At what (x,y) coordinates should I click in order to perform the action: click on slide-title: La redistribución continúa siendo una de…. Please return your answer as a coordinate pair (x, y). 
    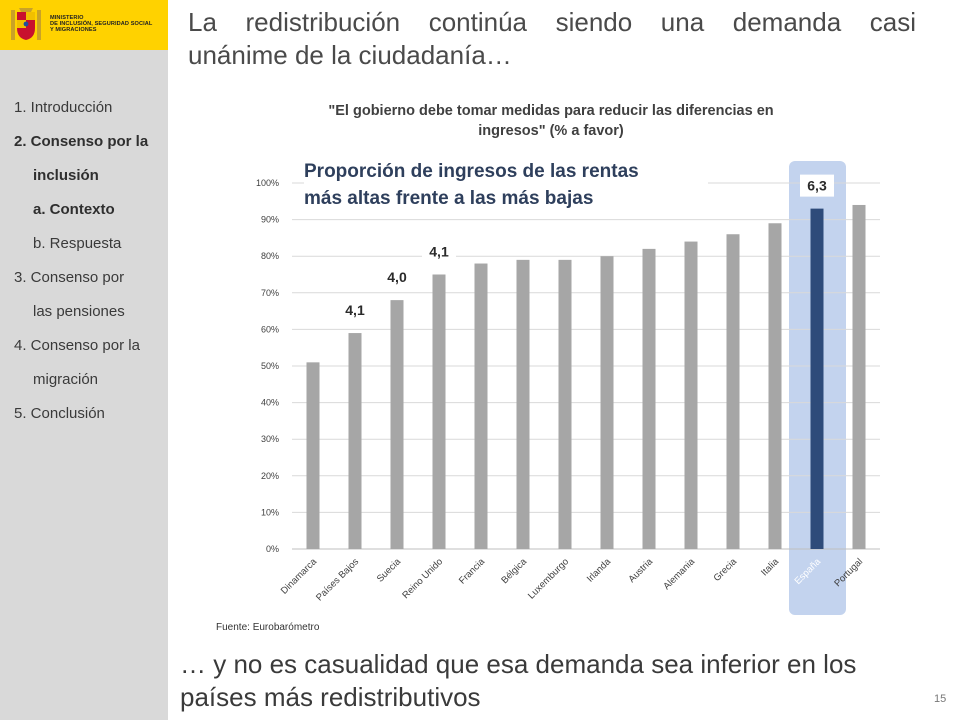
    Looking at the image, I should click on (552, 38).